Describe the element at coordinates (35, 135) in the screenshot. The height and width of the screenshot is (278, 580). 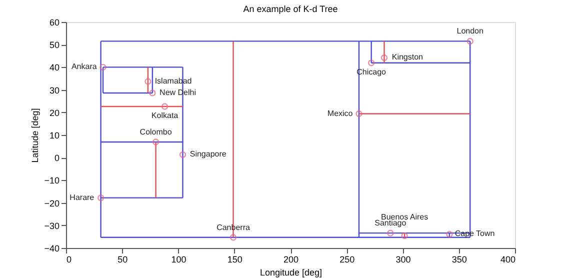
I see `y-axis-title: Latitude [deg]` at that location.